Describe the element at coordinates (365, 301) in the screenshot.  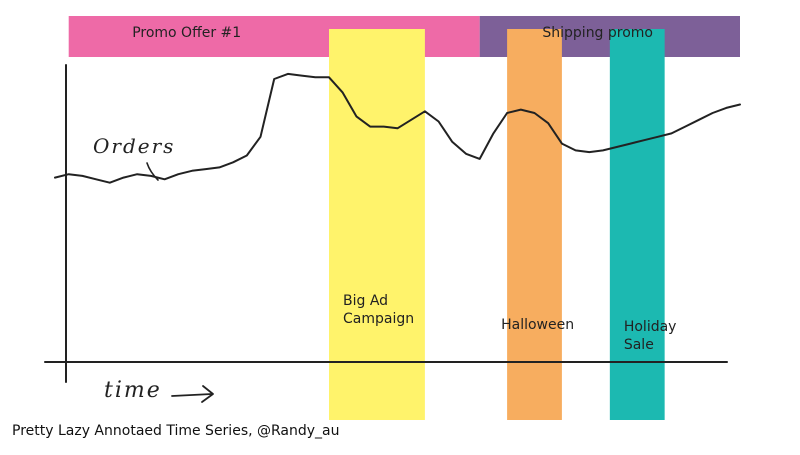
I see `band-text-big-ad-campaign-1: Big Ad` at that location.